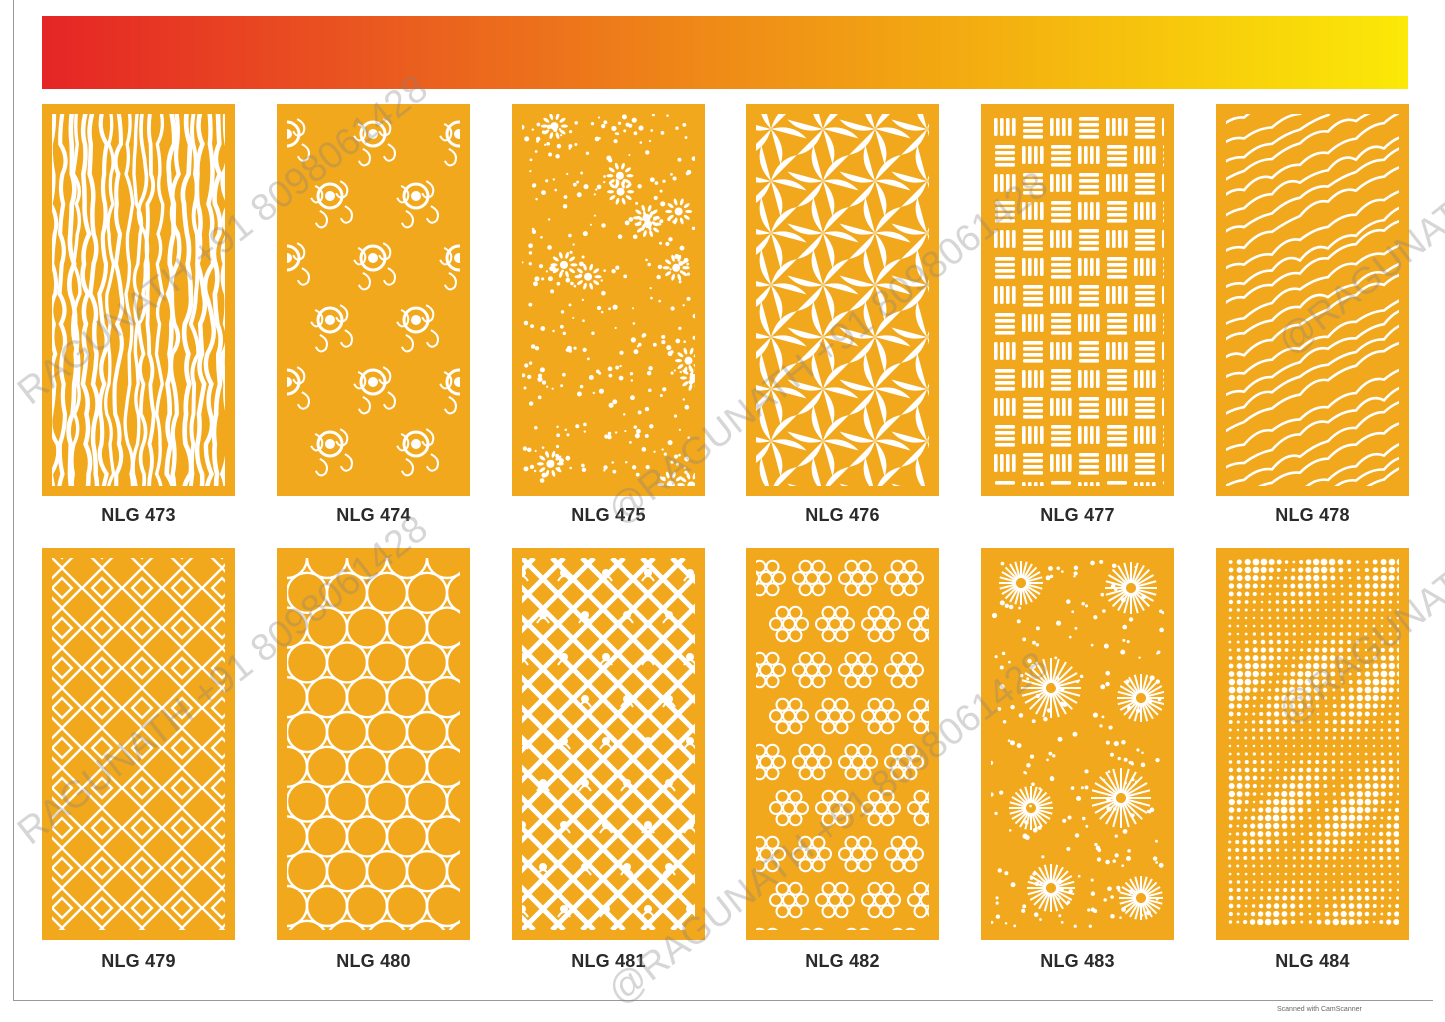 This screenshot has width=1445, height=1022. Describe the element at coordinates (1312, 515) in the screenshot. I see `panel-label: NLG 478` at that location.